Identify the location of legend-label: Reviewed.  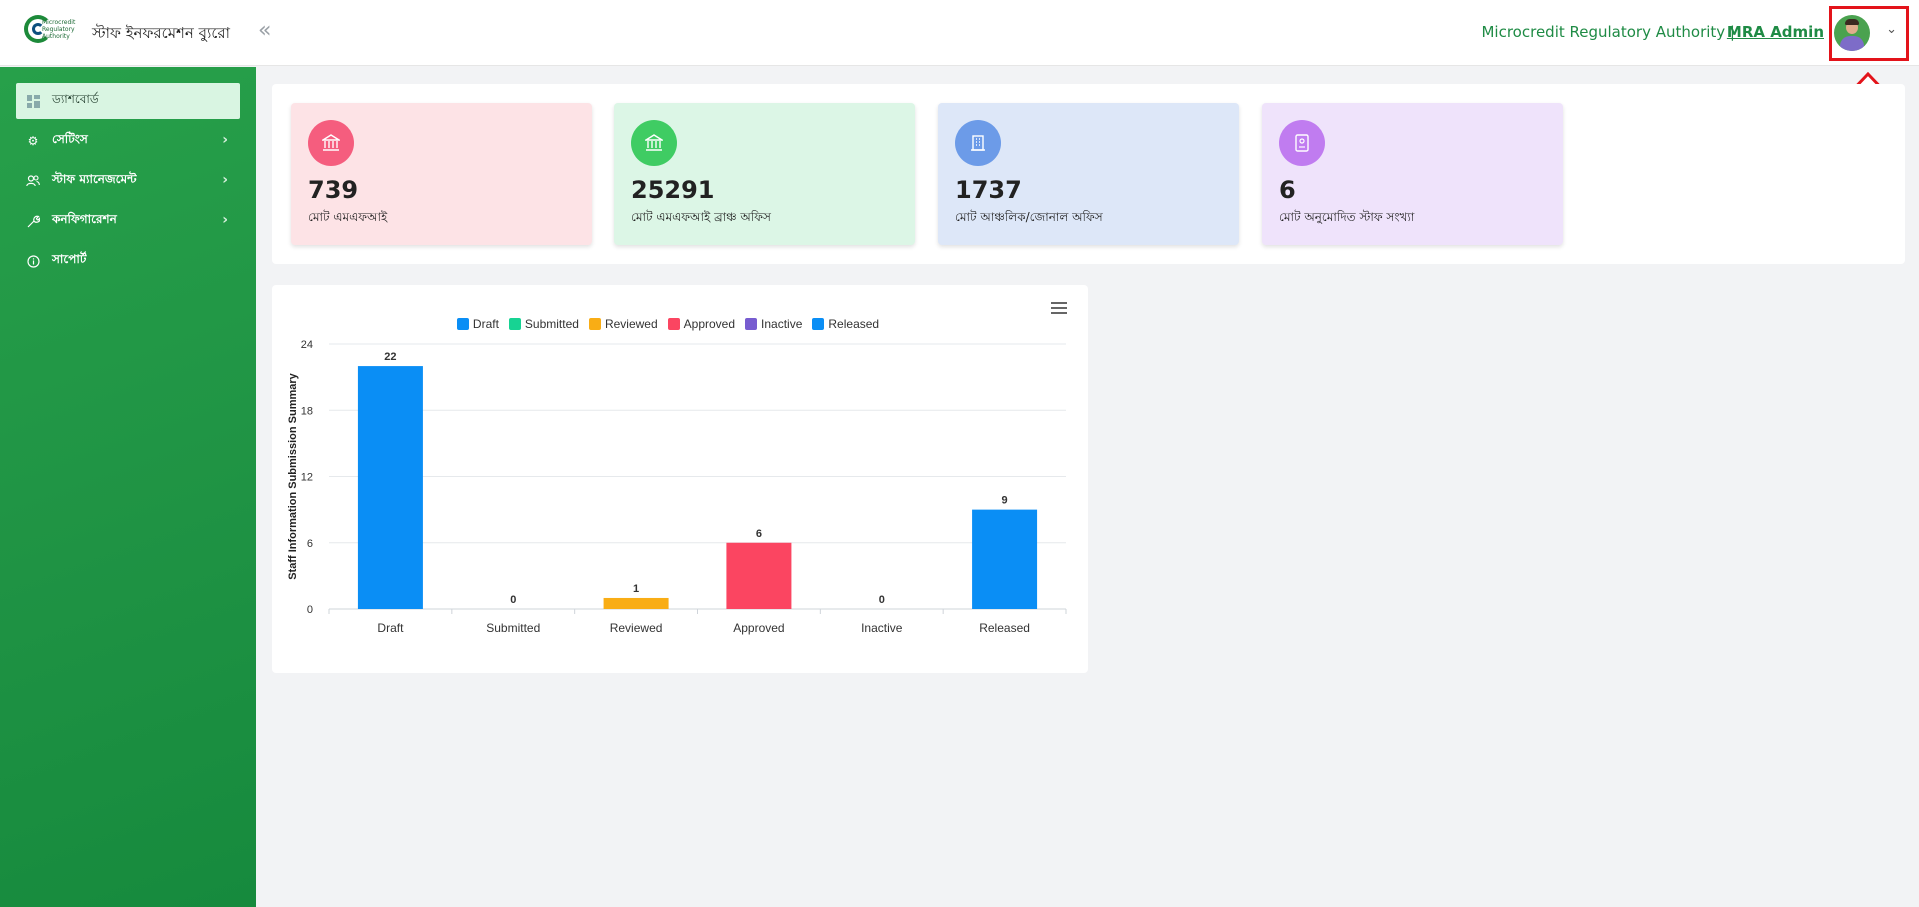
(631, 324).